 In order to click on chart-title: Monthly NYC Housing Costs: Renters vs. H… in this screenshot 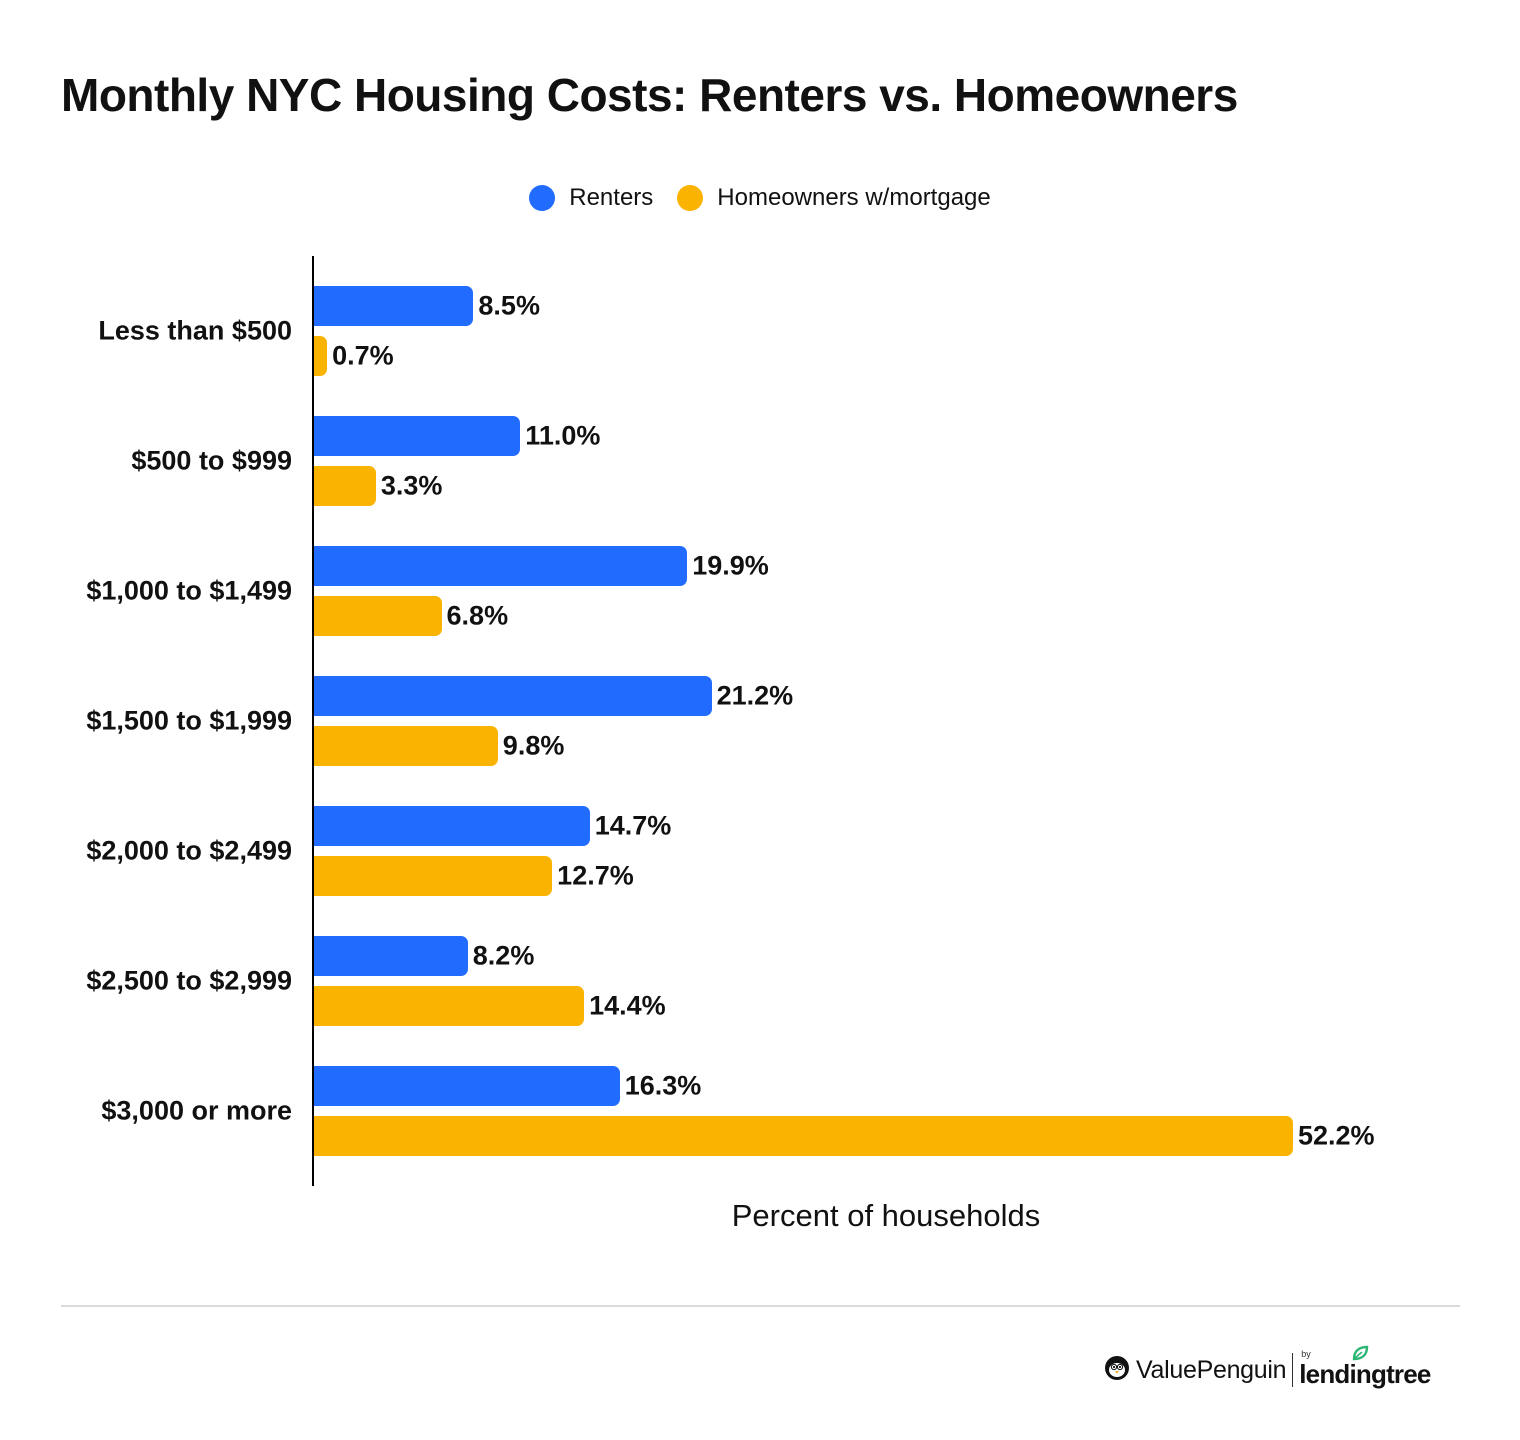, I will do `click(649, 95)`.